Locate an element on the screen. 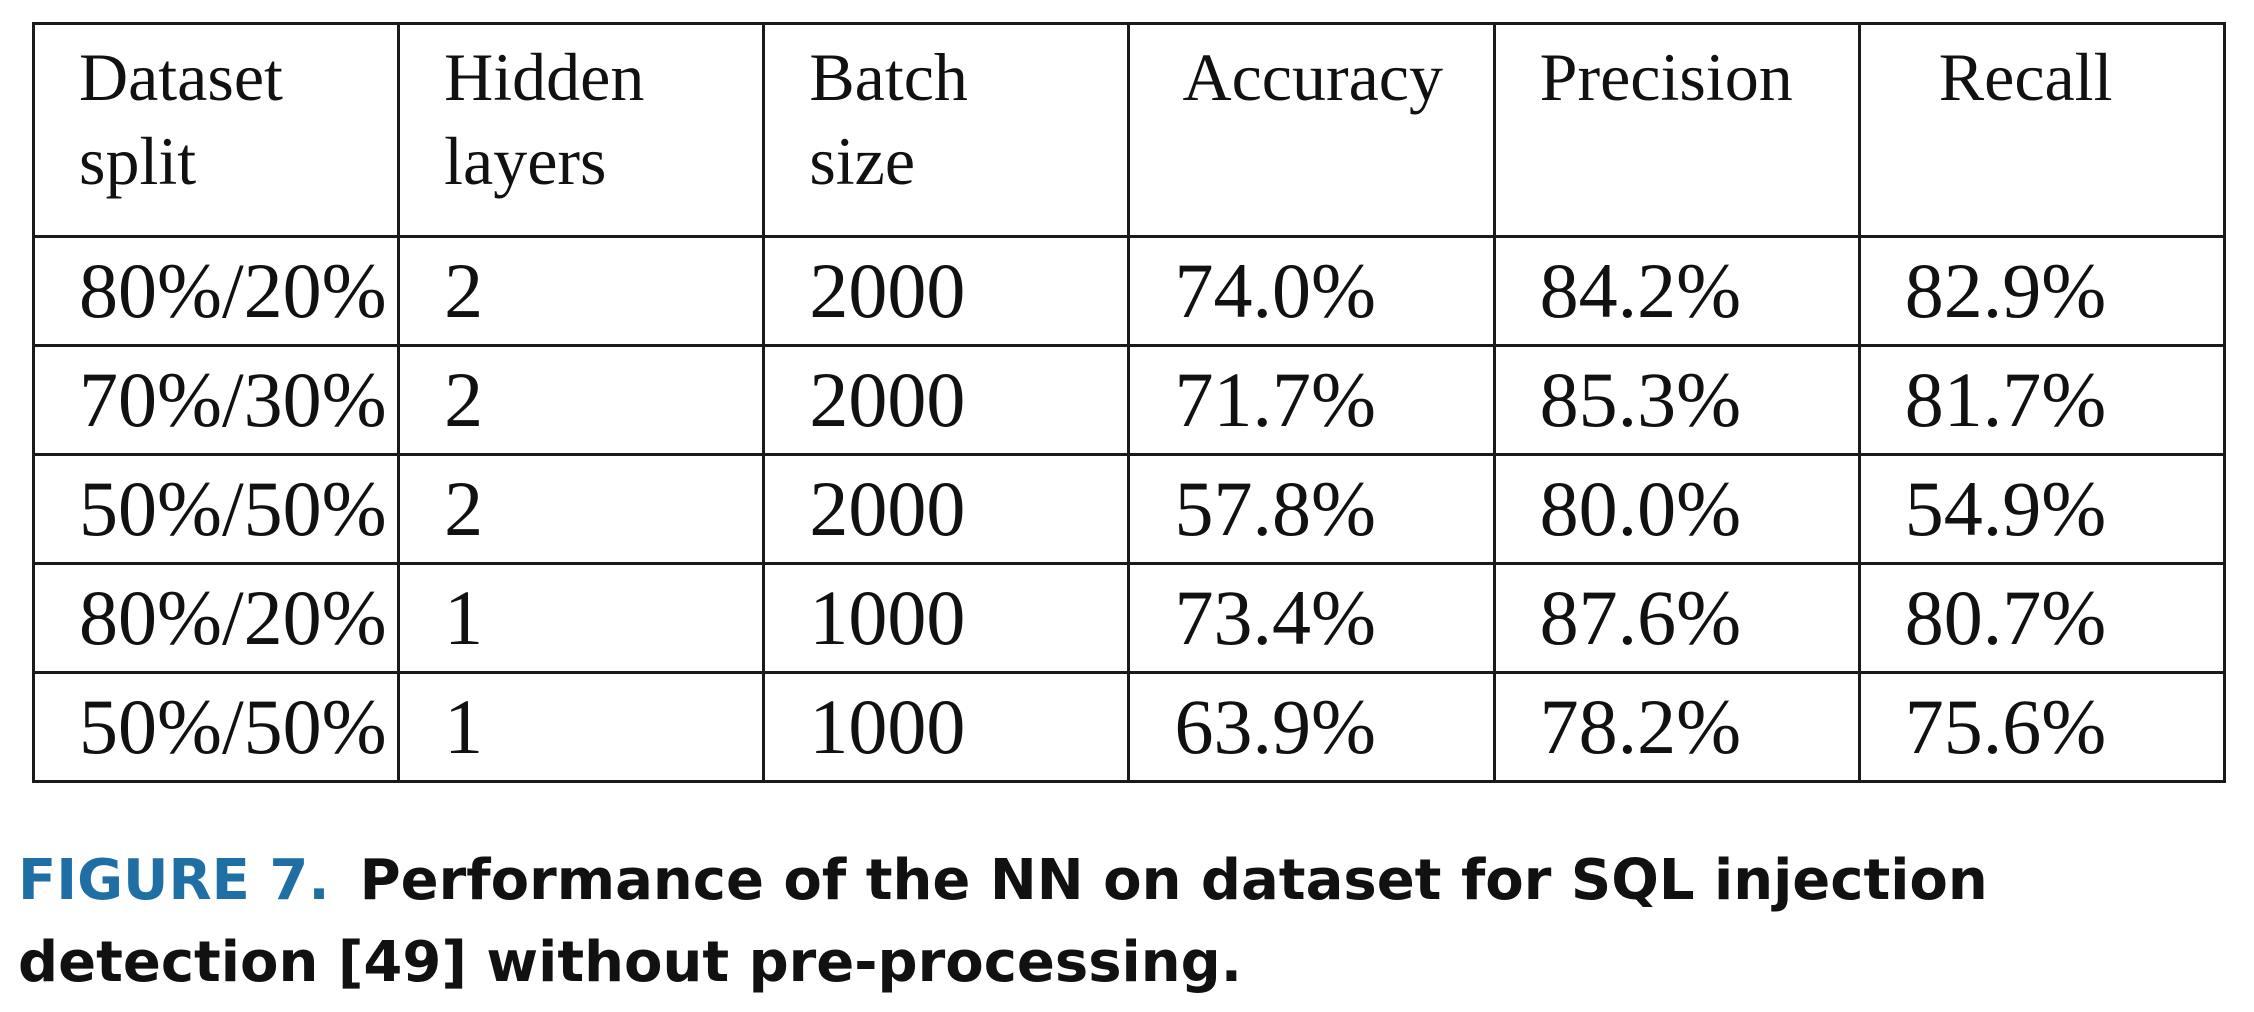 The image size is (2254, 1012). header-line: layers is located at coordinates (525, 161).